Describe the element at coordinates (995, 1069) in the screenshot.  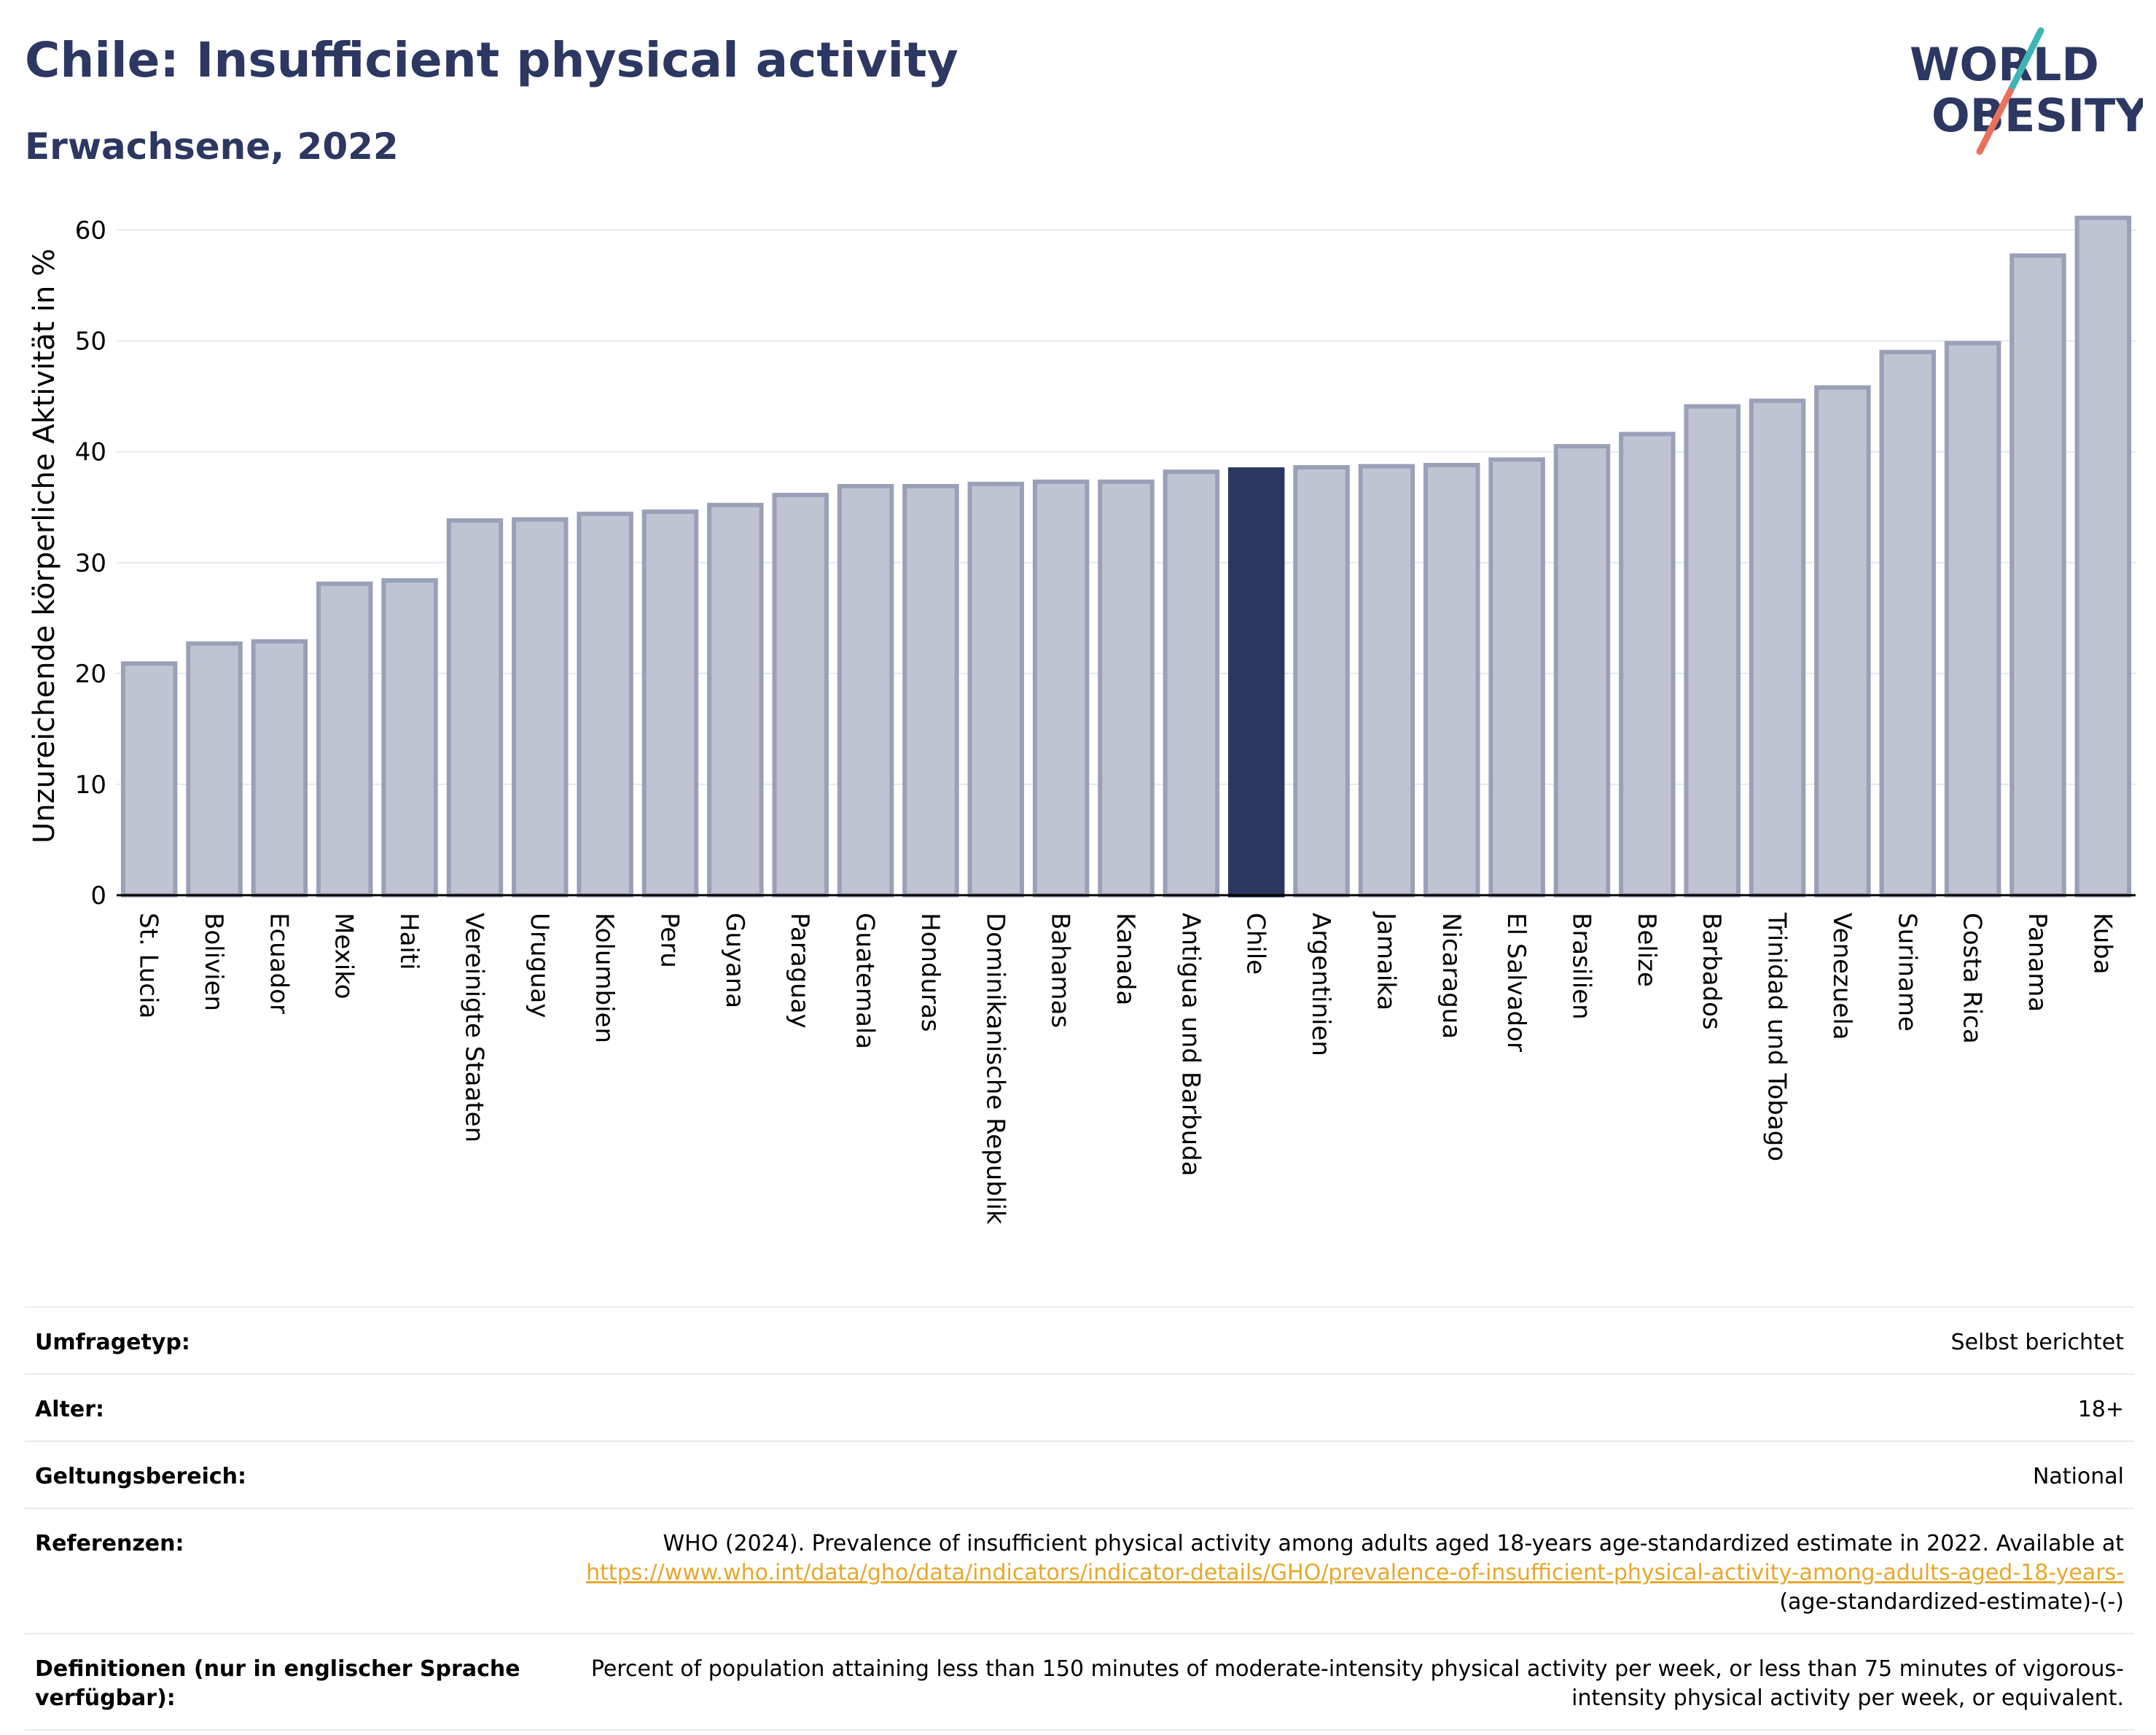
I see `x-tick-label: Dominikanische Republik` at that location.